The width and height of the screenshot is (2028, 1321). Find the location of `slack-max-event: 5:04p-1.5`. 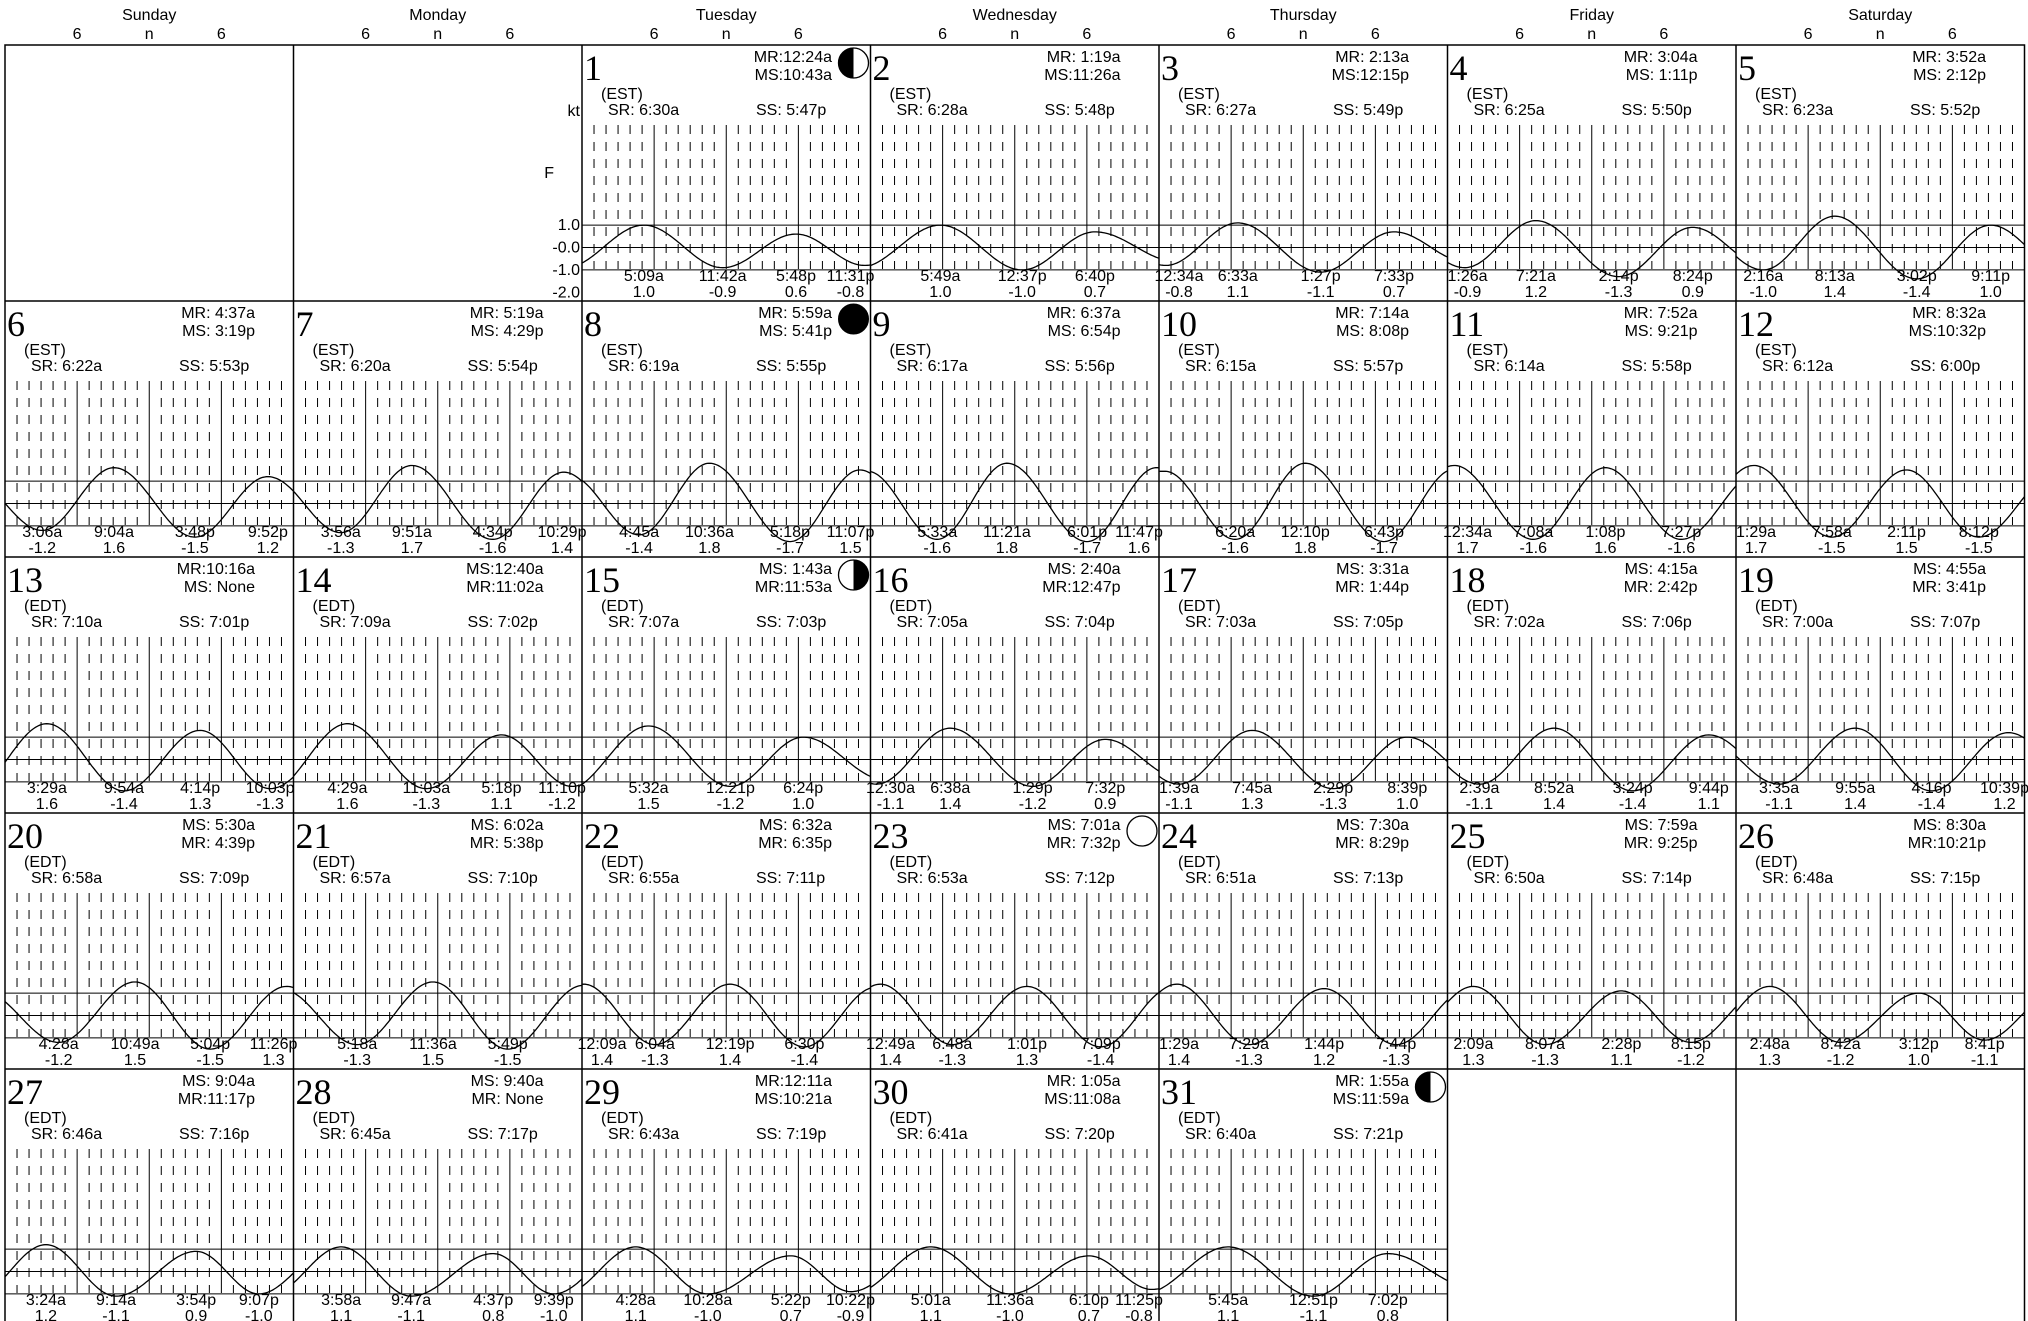

slack-max-event: 5:04p-1.5 is located at coordinates (210, 1052).